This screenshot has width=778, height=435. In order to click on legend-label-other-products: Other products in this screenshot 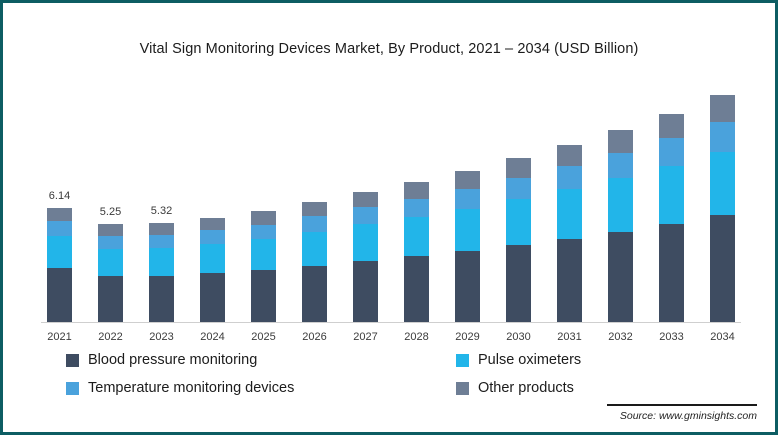, I will do `click(526, 388)`.